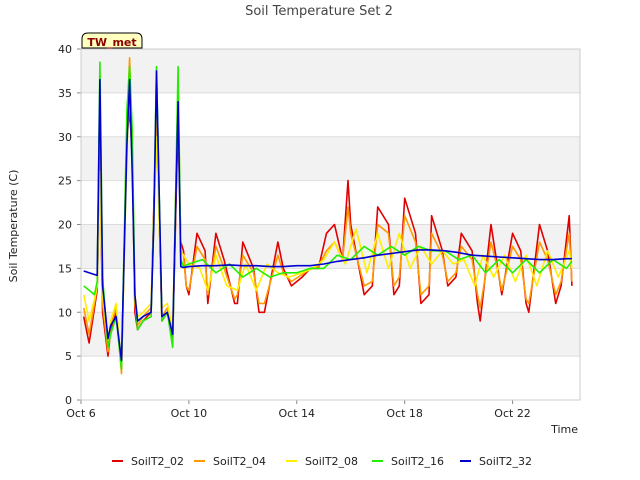 The width and height of the screenshot is (640, 480). I want to click on x-tick-label: Oct 18, so click(404, 413).